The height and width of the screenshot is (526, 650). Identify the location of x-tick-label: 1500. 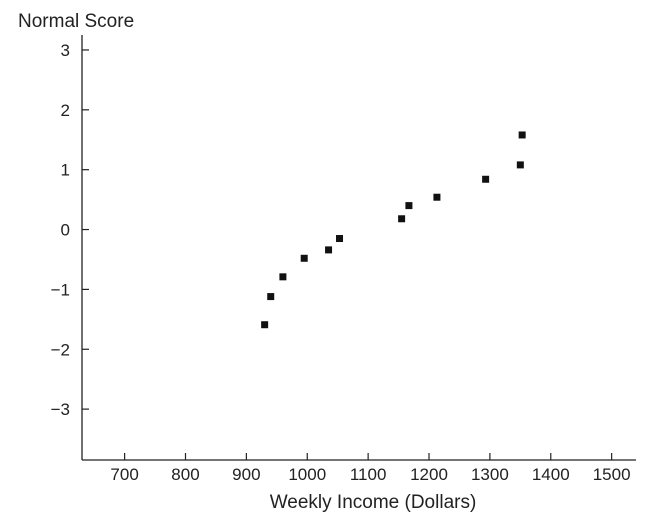
(612, 474).